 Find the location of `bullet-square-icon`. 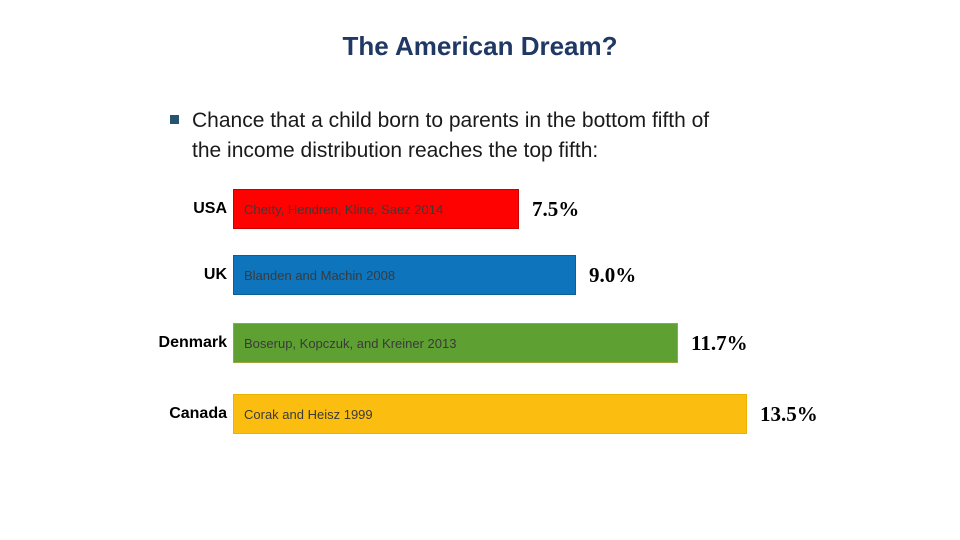

bullet-square-icon is located at coordinates (174, 119).